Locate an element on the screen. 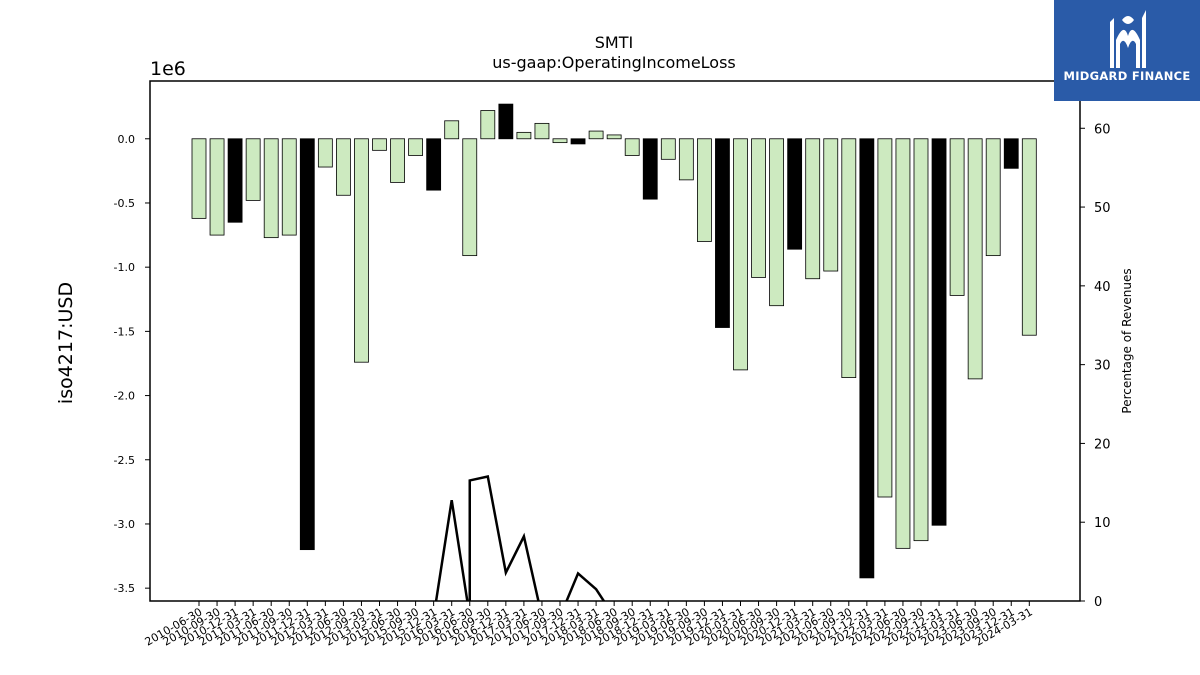  y-tick-label: -3.0 is located at coordinates (124, 524).